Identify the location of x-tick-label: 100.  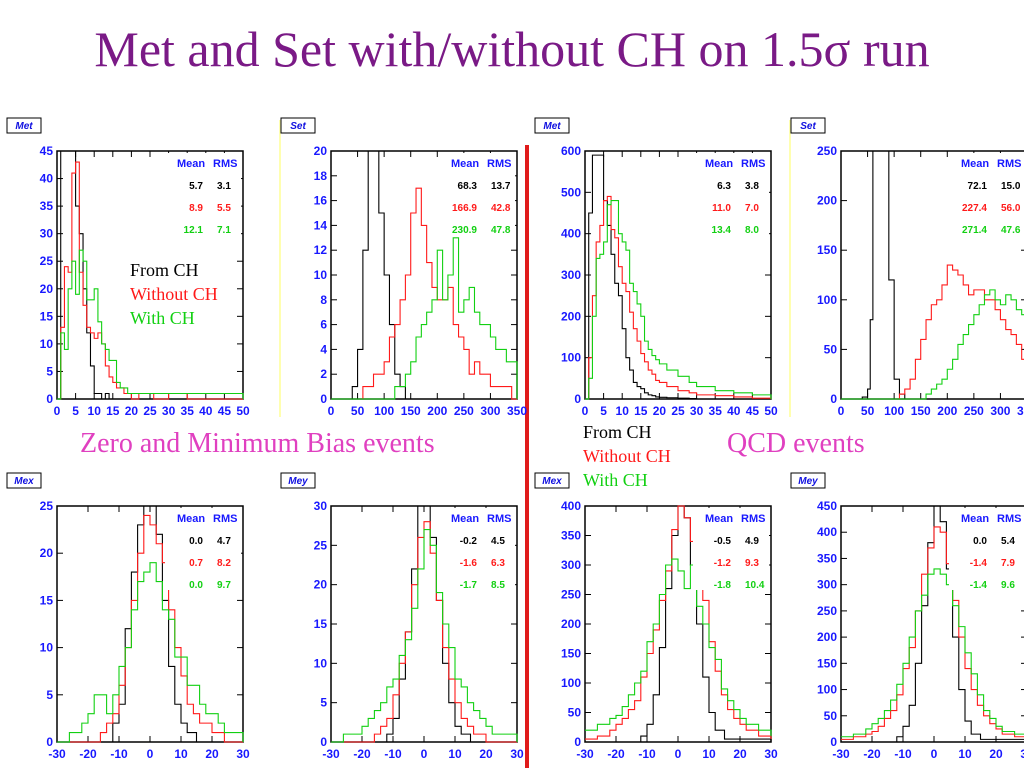
(384, 411).